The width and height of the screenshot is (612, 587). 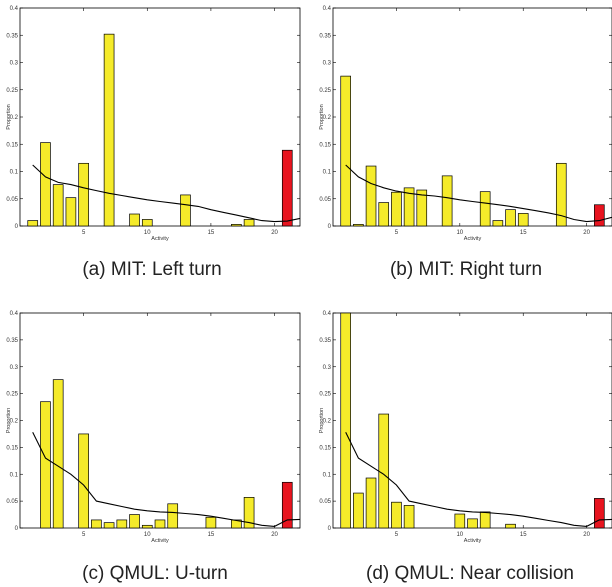 I want to click on caption-d: (d) QMUL: Near collision, so click(x=470, y=573).